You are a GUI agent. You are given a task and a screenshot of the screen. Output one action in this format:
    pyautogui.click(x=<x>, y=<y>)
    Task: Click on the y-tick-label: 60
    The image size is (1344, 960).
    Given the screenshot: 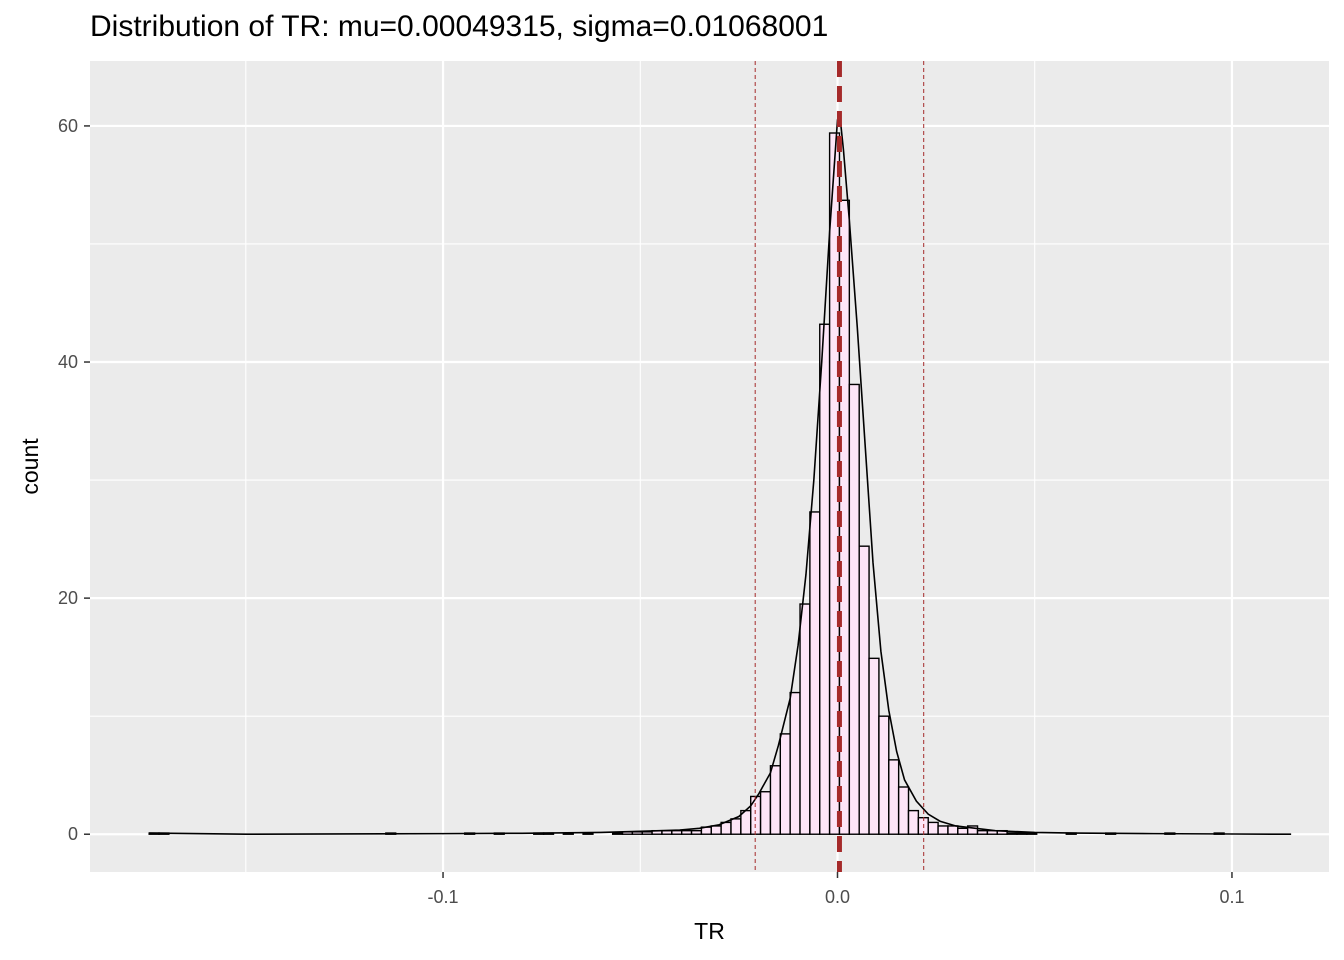 What is the action you would take?
    pyautogui.click(x=68, y=126)
    